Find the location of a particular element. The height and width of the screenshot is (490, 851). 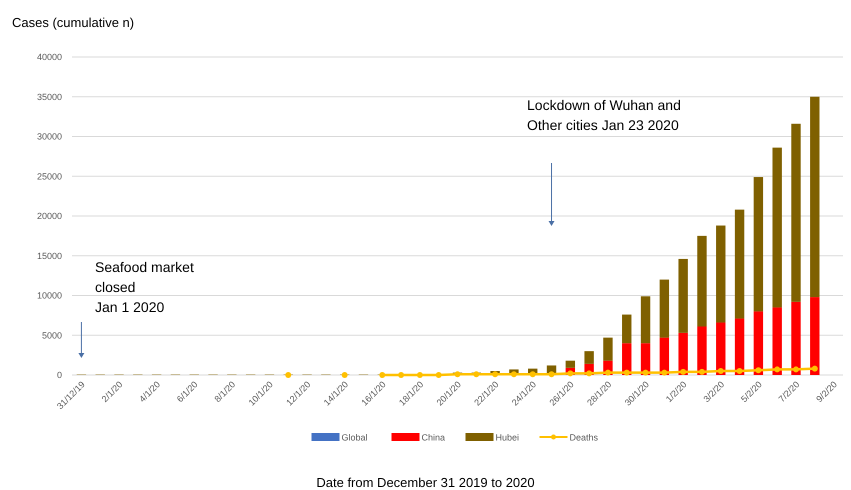

annotation: Seafood market closed Jan 1 2020 is located at coordinates (144, 287).